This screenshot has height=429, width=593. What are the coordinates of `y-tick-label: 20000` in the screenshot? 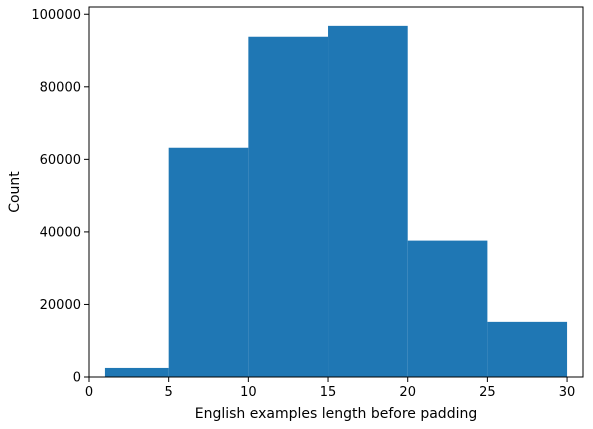 It's located at (60, 305).